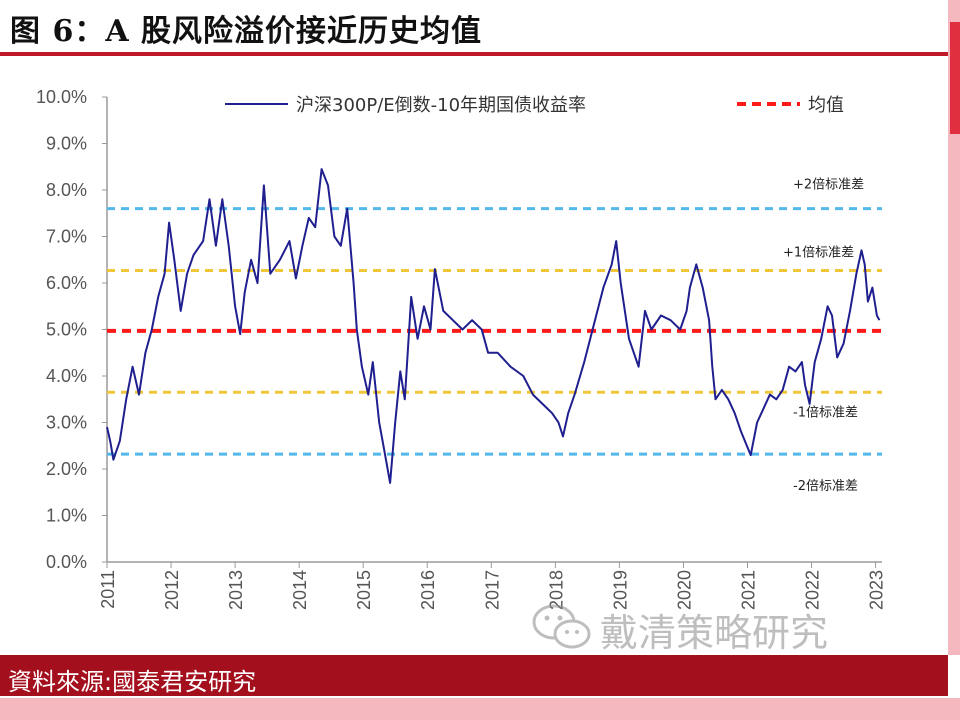 This screenshot has width=960, height=720. Describe the element at coordinates (826, 105) in the screenshot. I see `legend-label-mean: 均值` at that location.